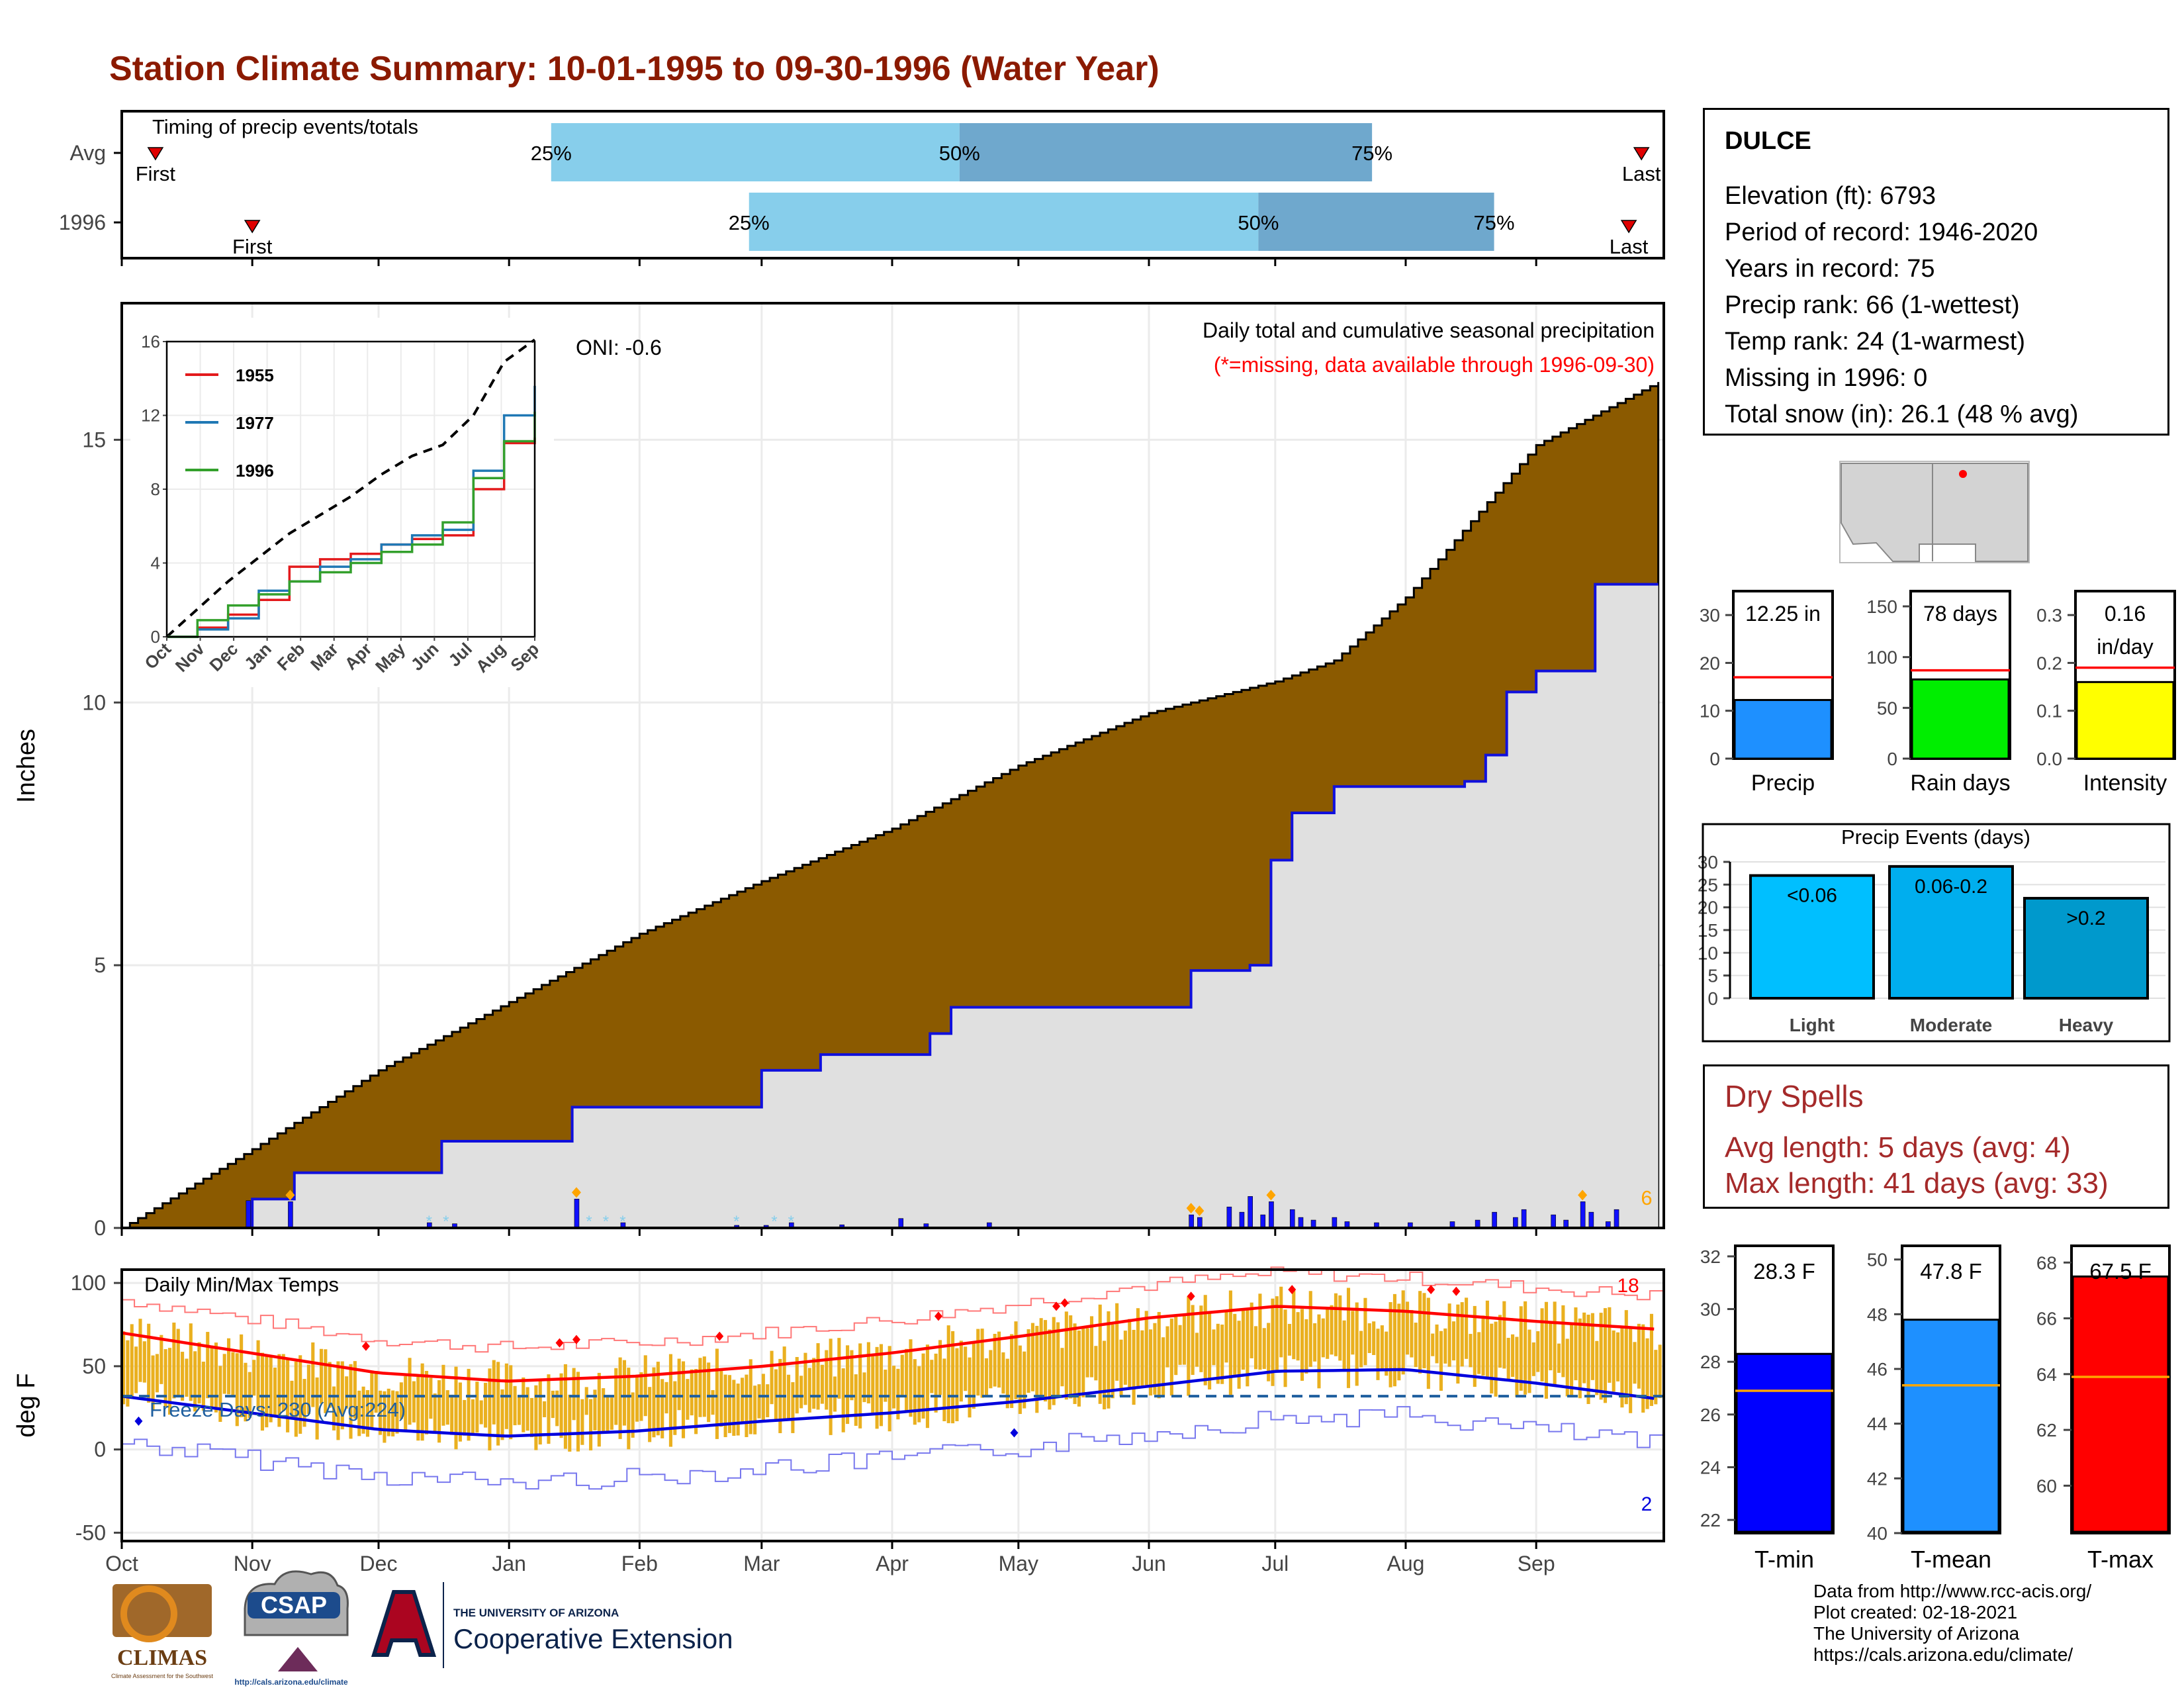 The height and width of the screenshot is (1688, 2184). What do you see at coordinates (1892, 759) in the screenshot?
I see `stat-y-tick: 0` at bounding box center [1892, 759].